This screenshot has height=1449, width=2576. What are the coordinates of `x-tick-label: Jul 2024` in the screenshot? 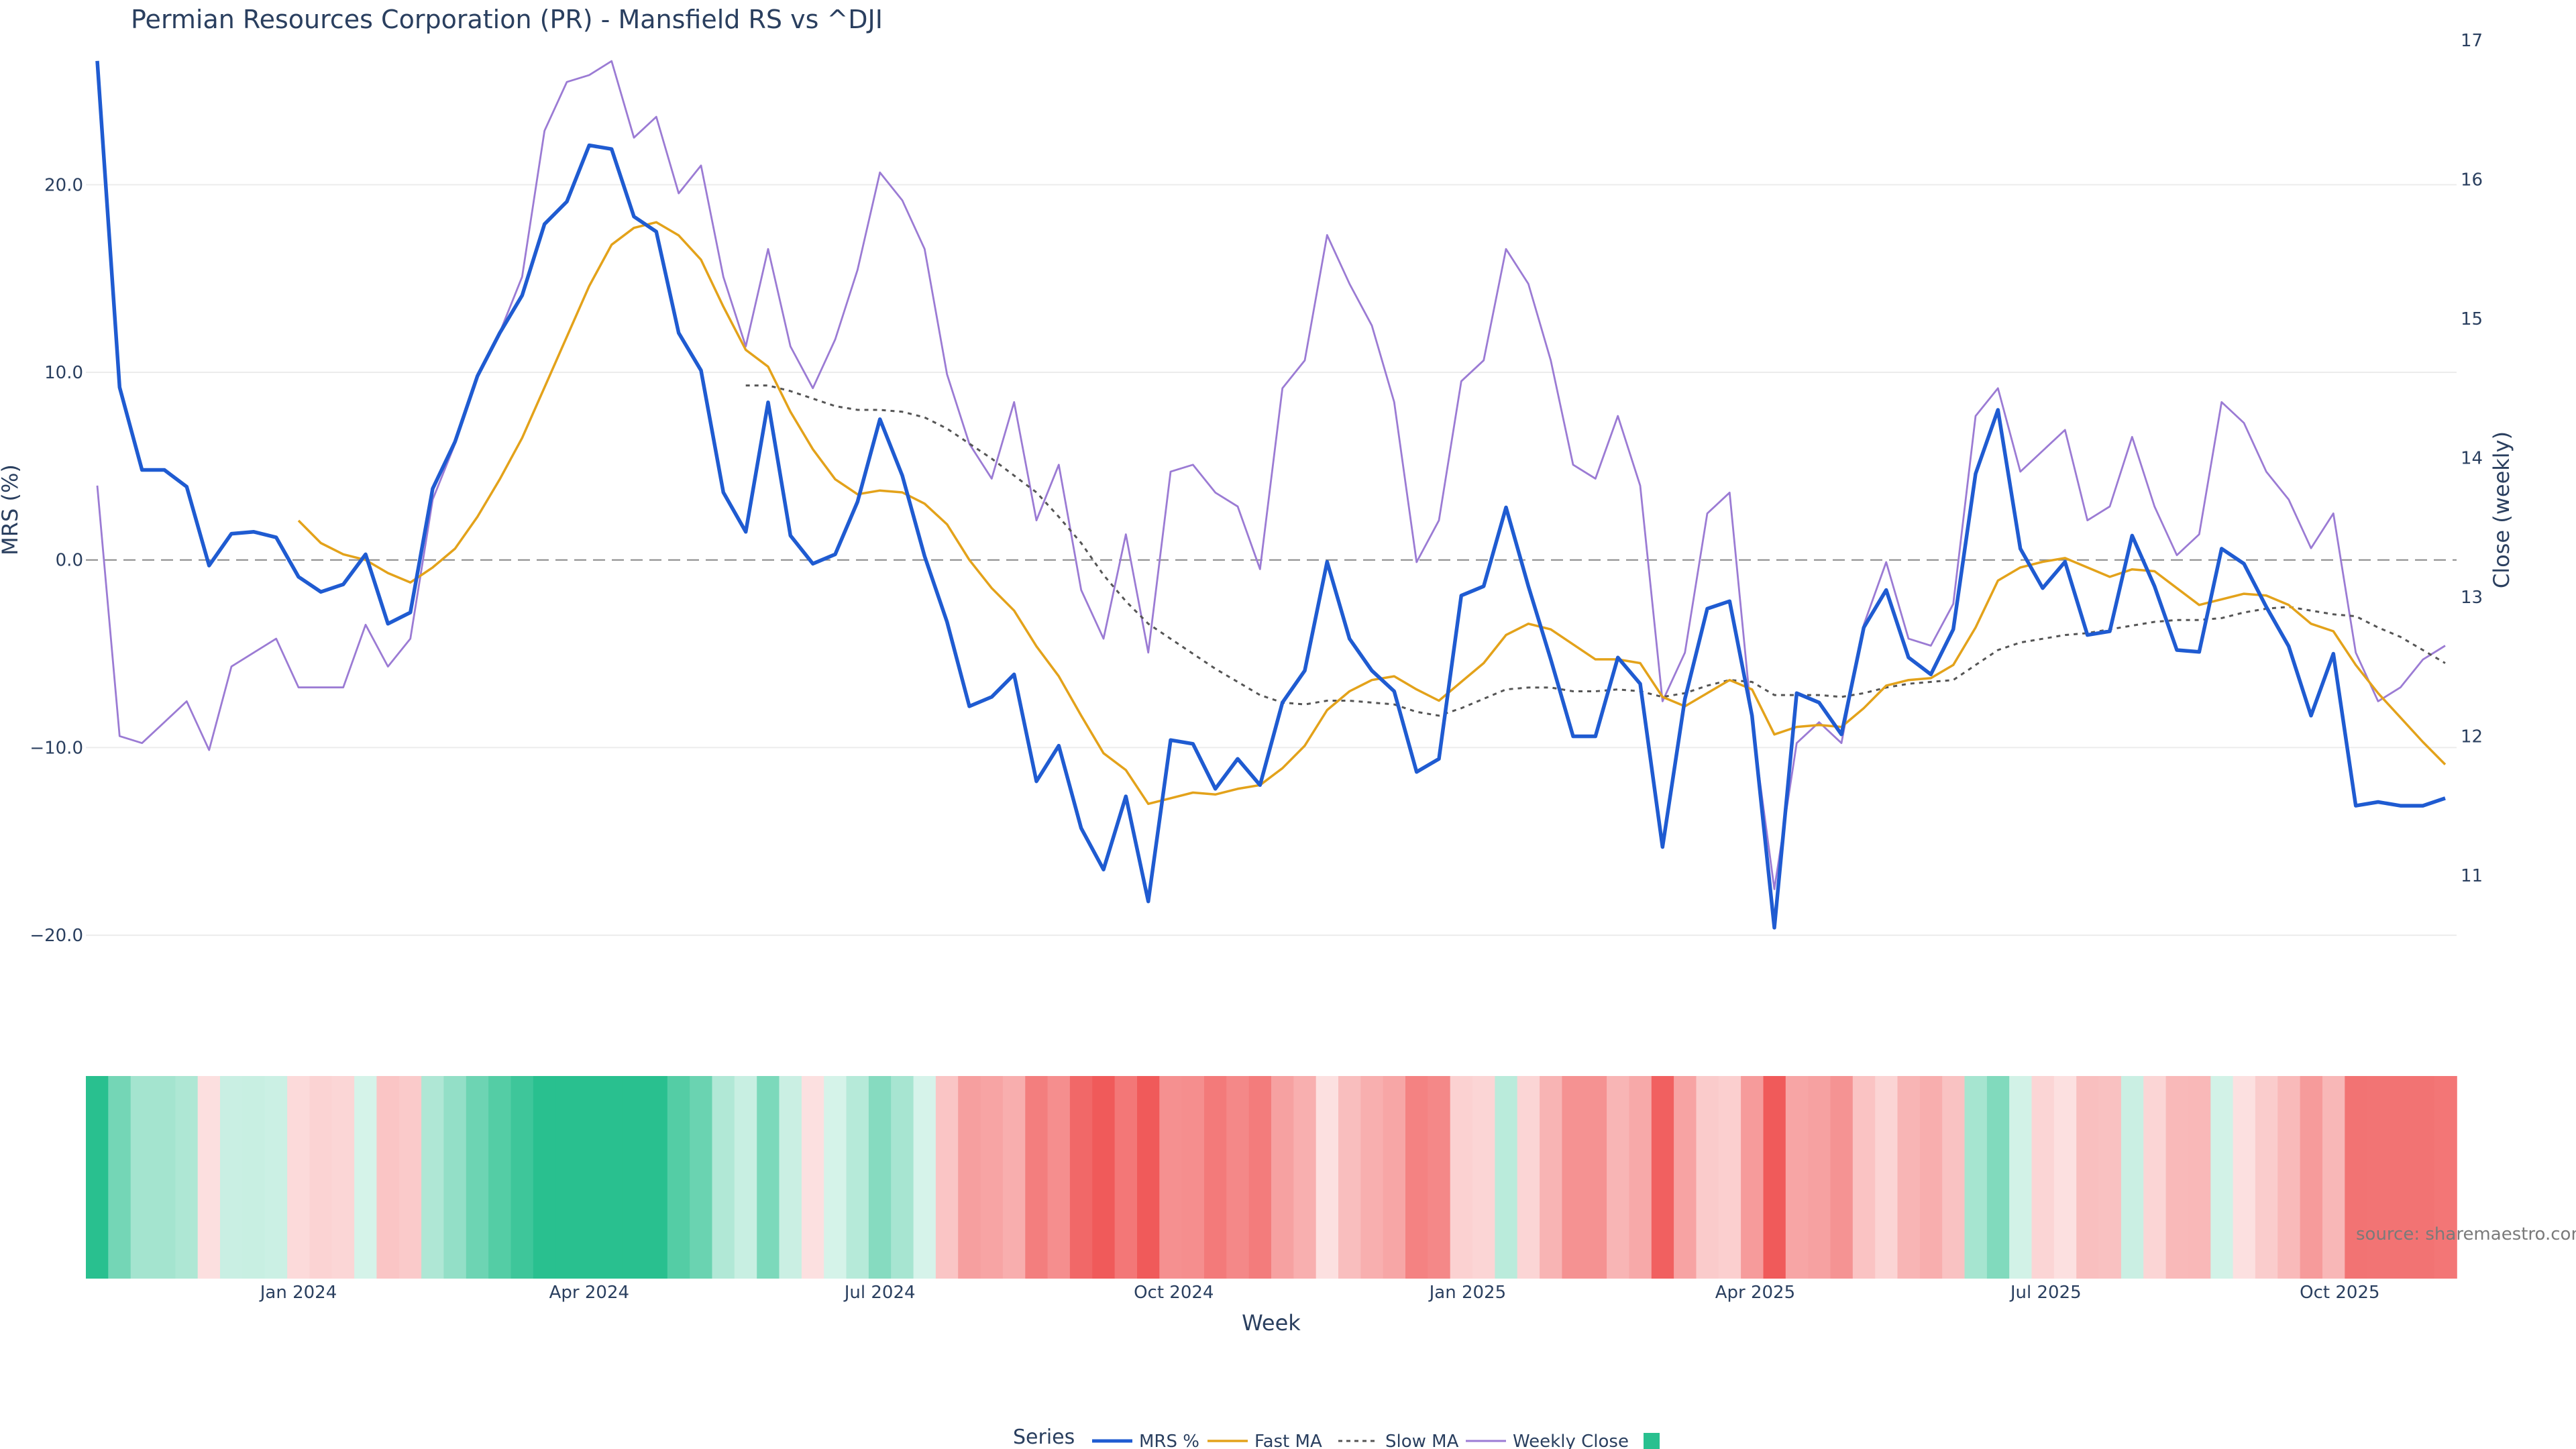 It's located at (879, 1293).